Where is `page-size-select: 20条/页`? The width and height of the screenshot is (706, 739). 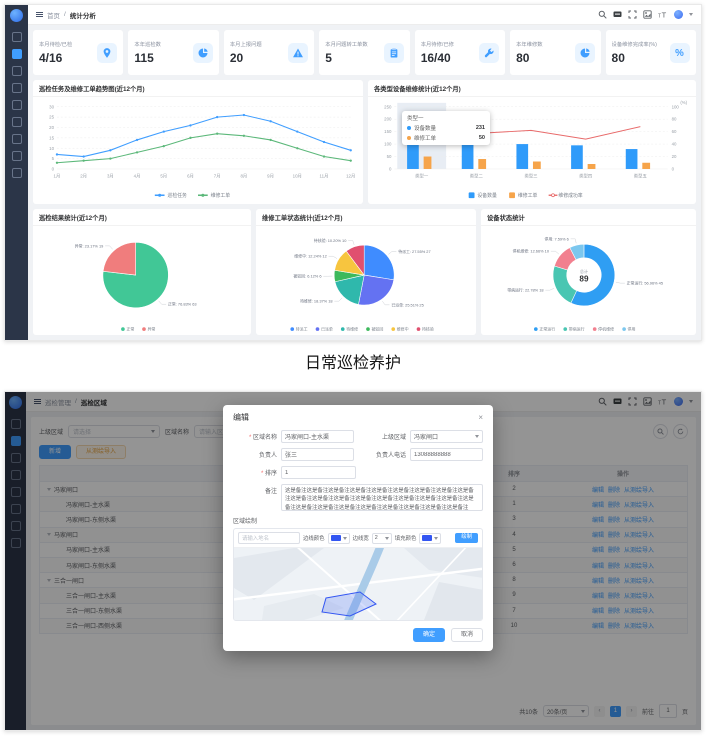 page-size-select: 20条/页 is located at coordinates (565, 711).